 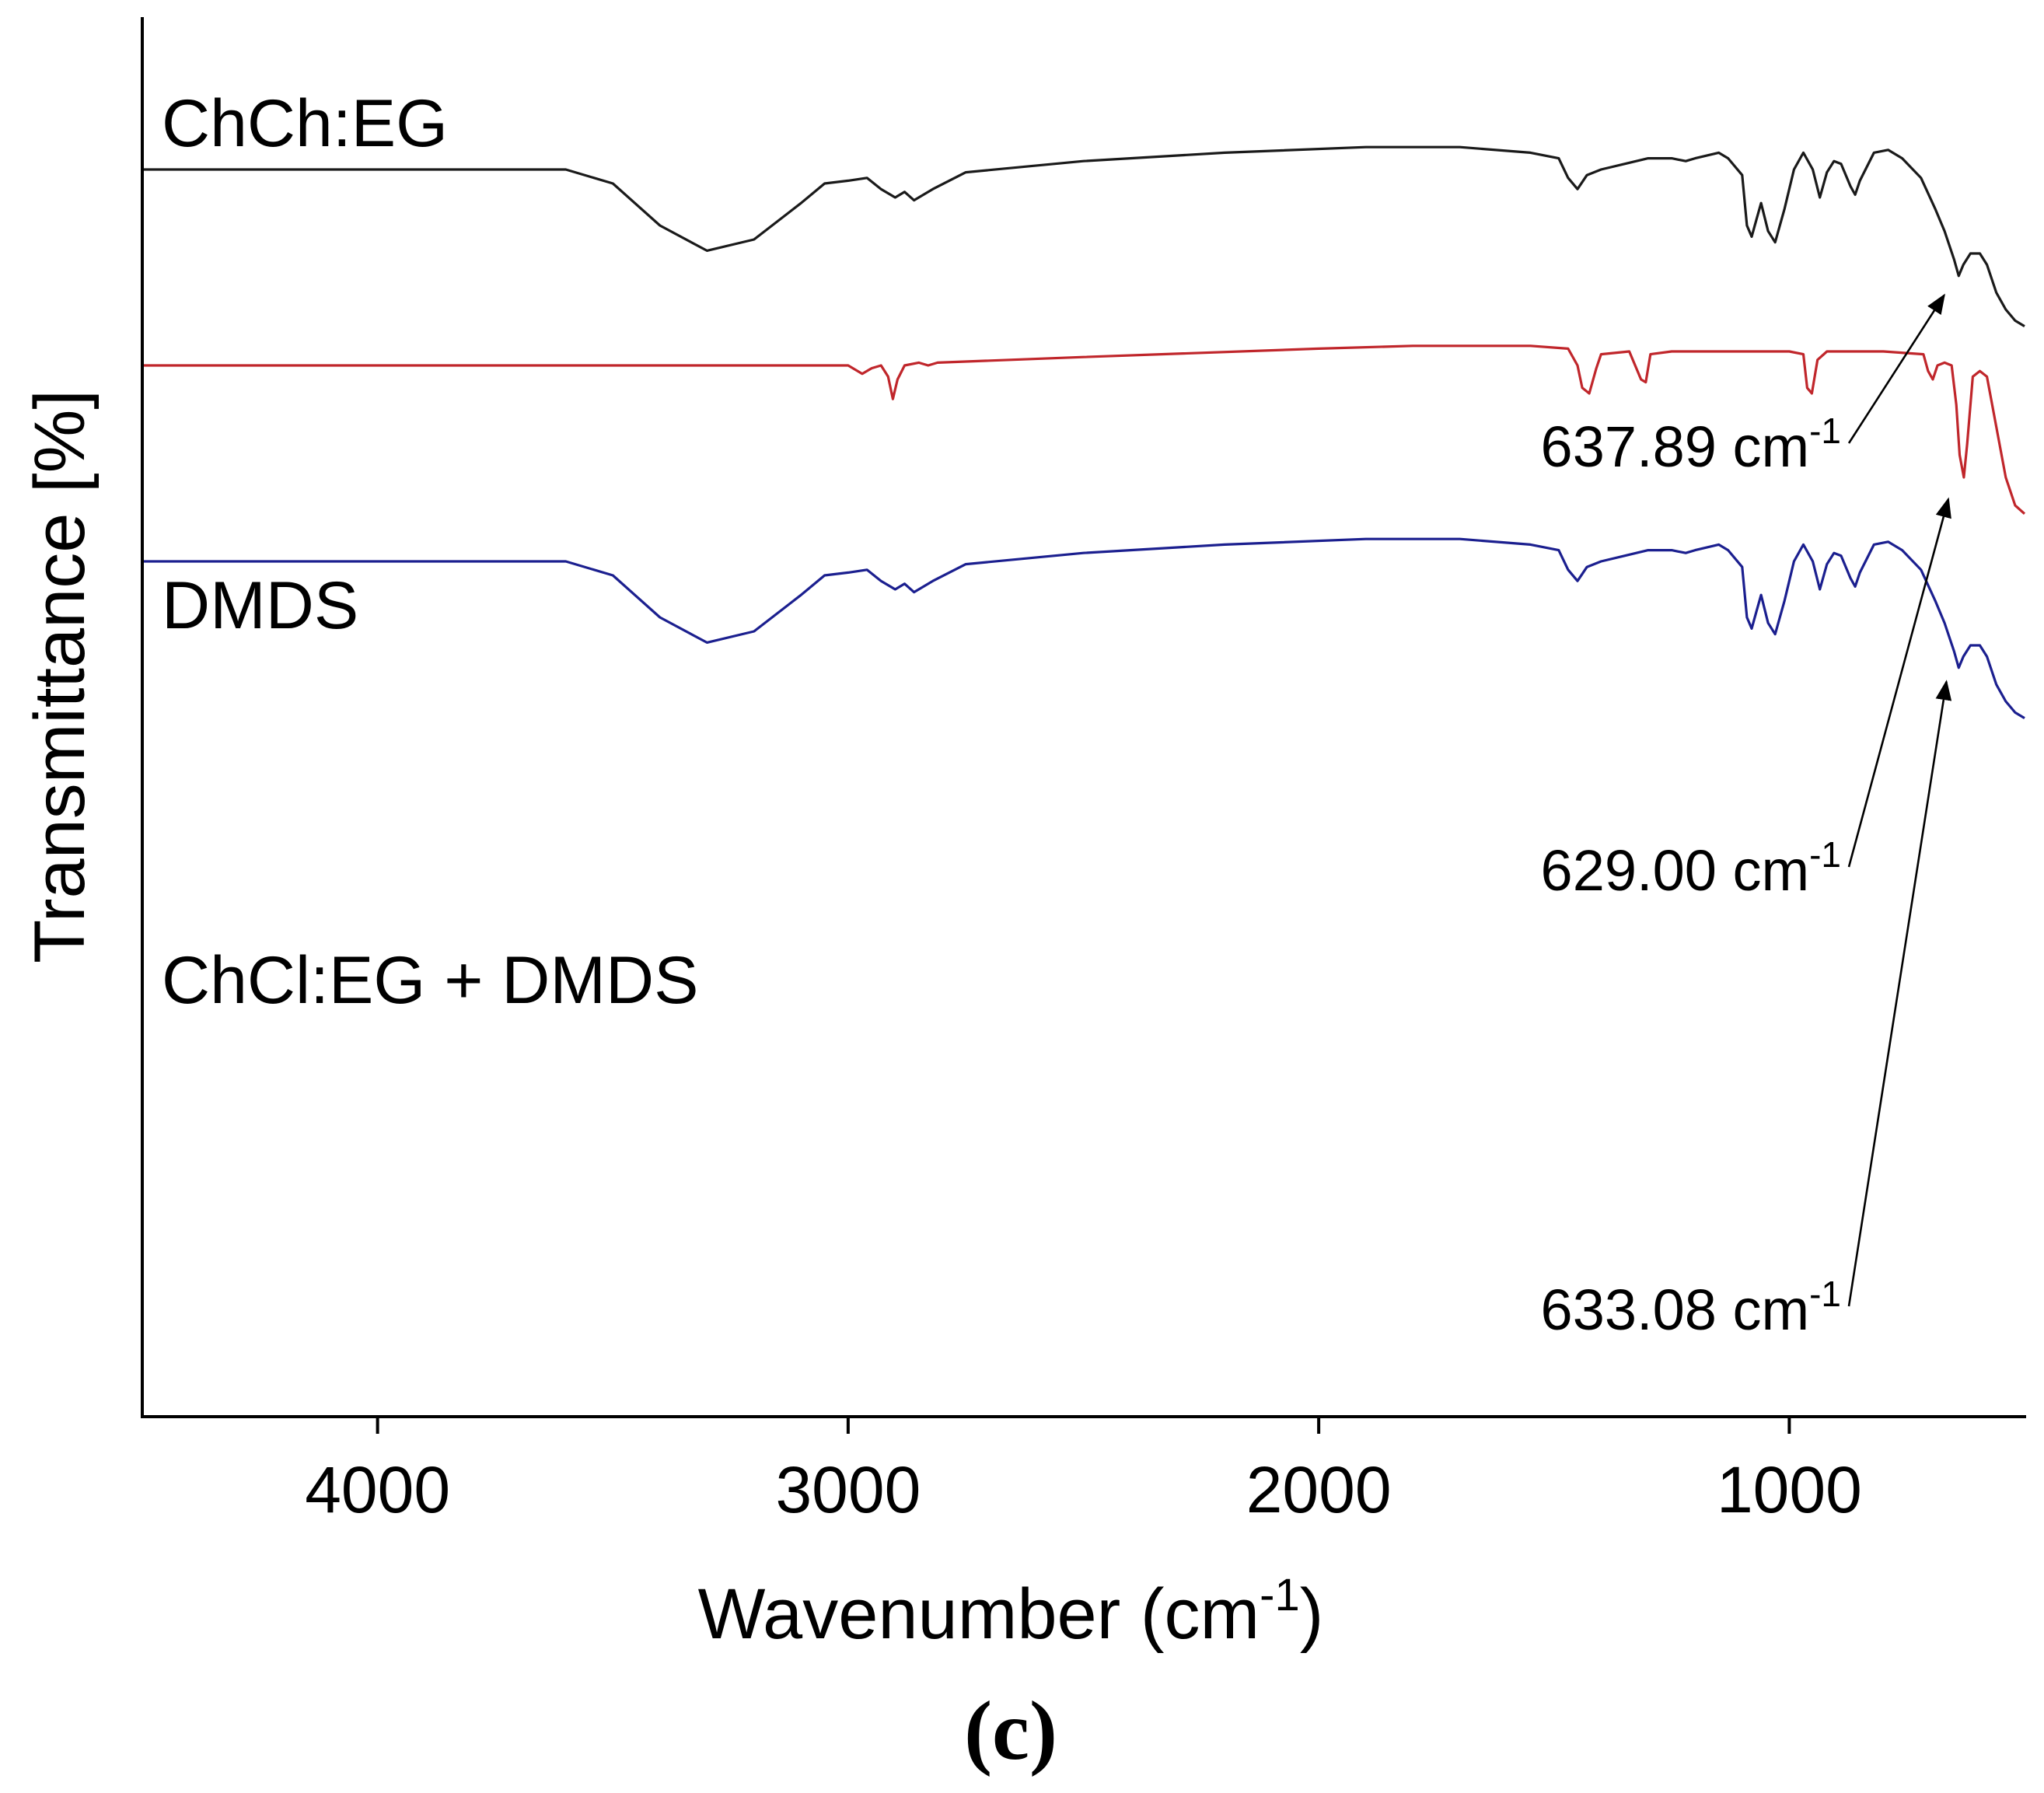 I want to click on x-ticks: 4000 3000 2000 1000, so click(x=1084, y=1471).